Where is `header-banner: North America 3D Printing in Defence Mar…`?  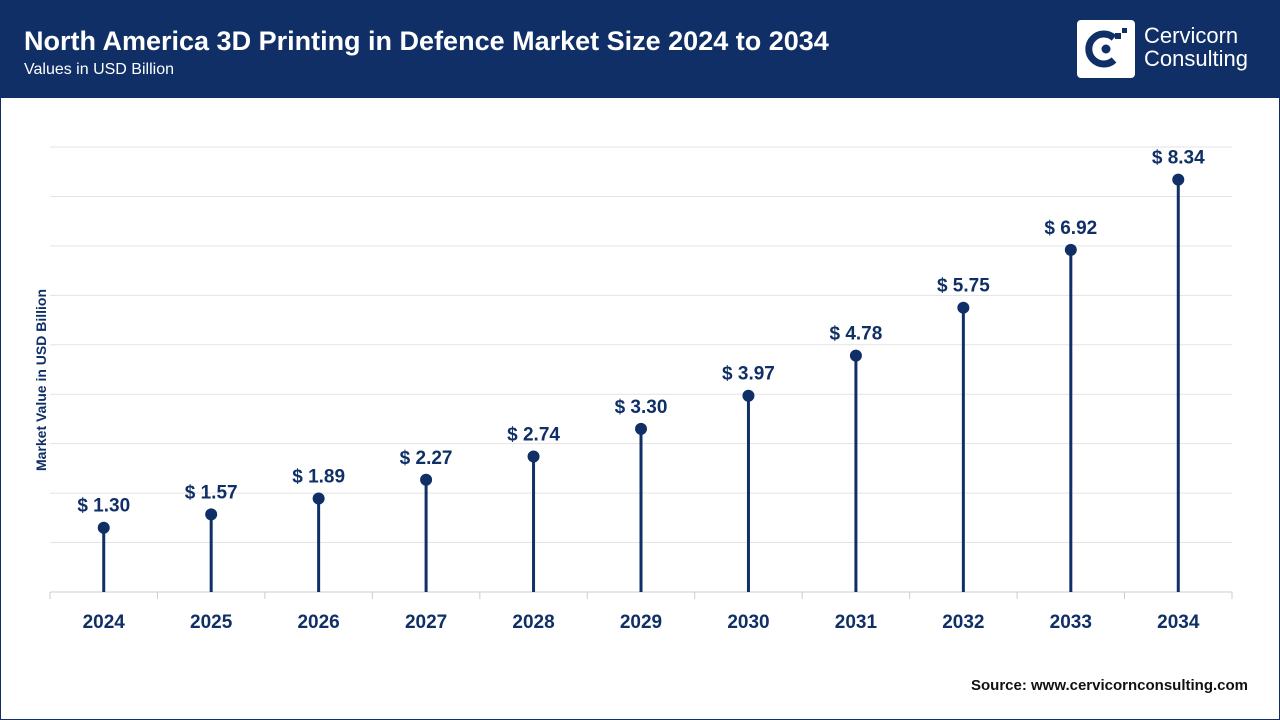
header-banner: North America 3D Printing in Defence Mar… is located at coordinates (640, 49).